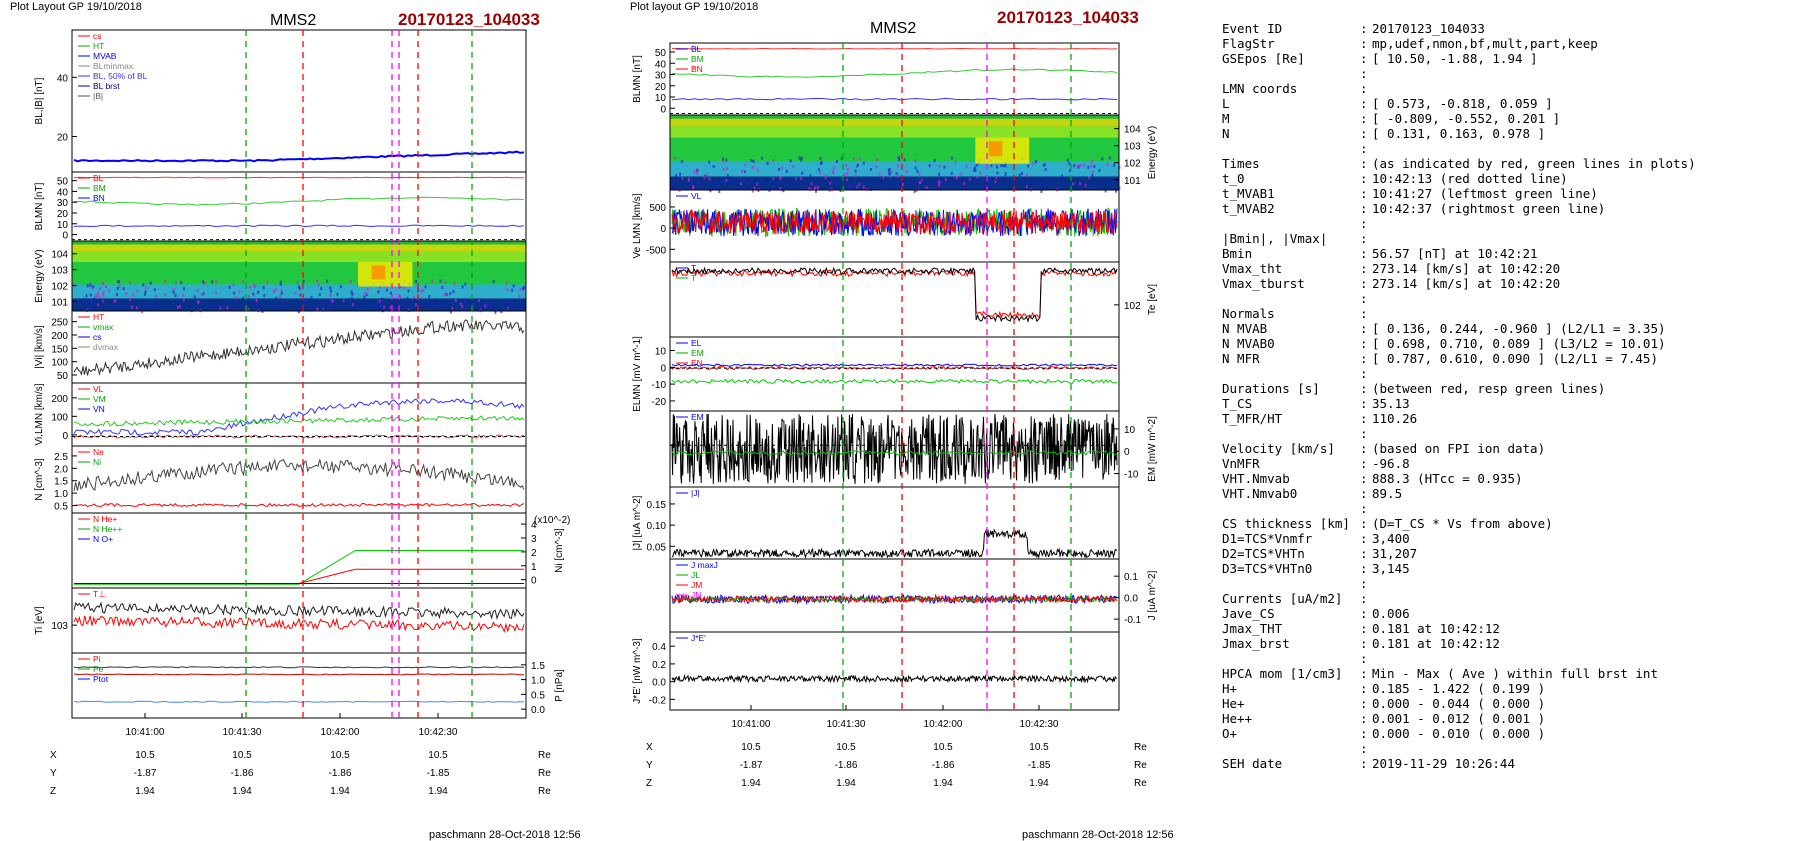 This screenshot has height=841, width=1804. Describe the element at coordinates (1244, 328) in the screenshot. I see `summary-key: N MVAB` at that location.